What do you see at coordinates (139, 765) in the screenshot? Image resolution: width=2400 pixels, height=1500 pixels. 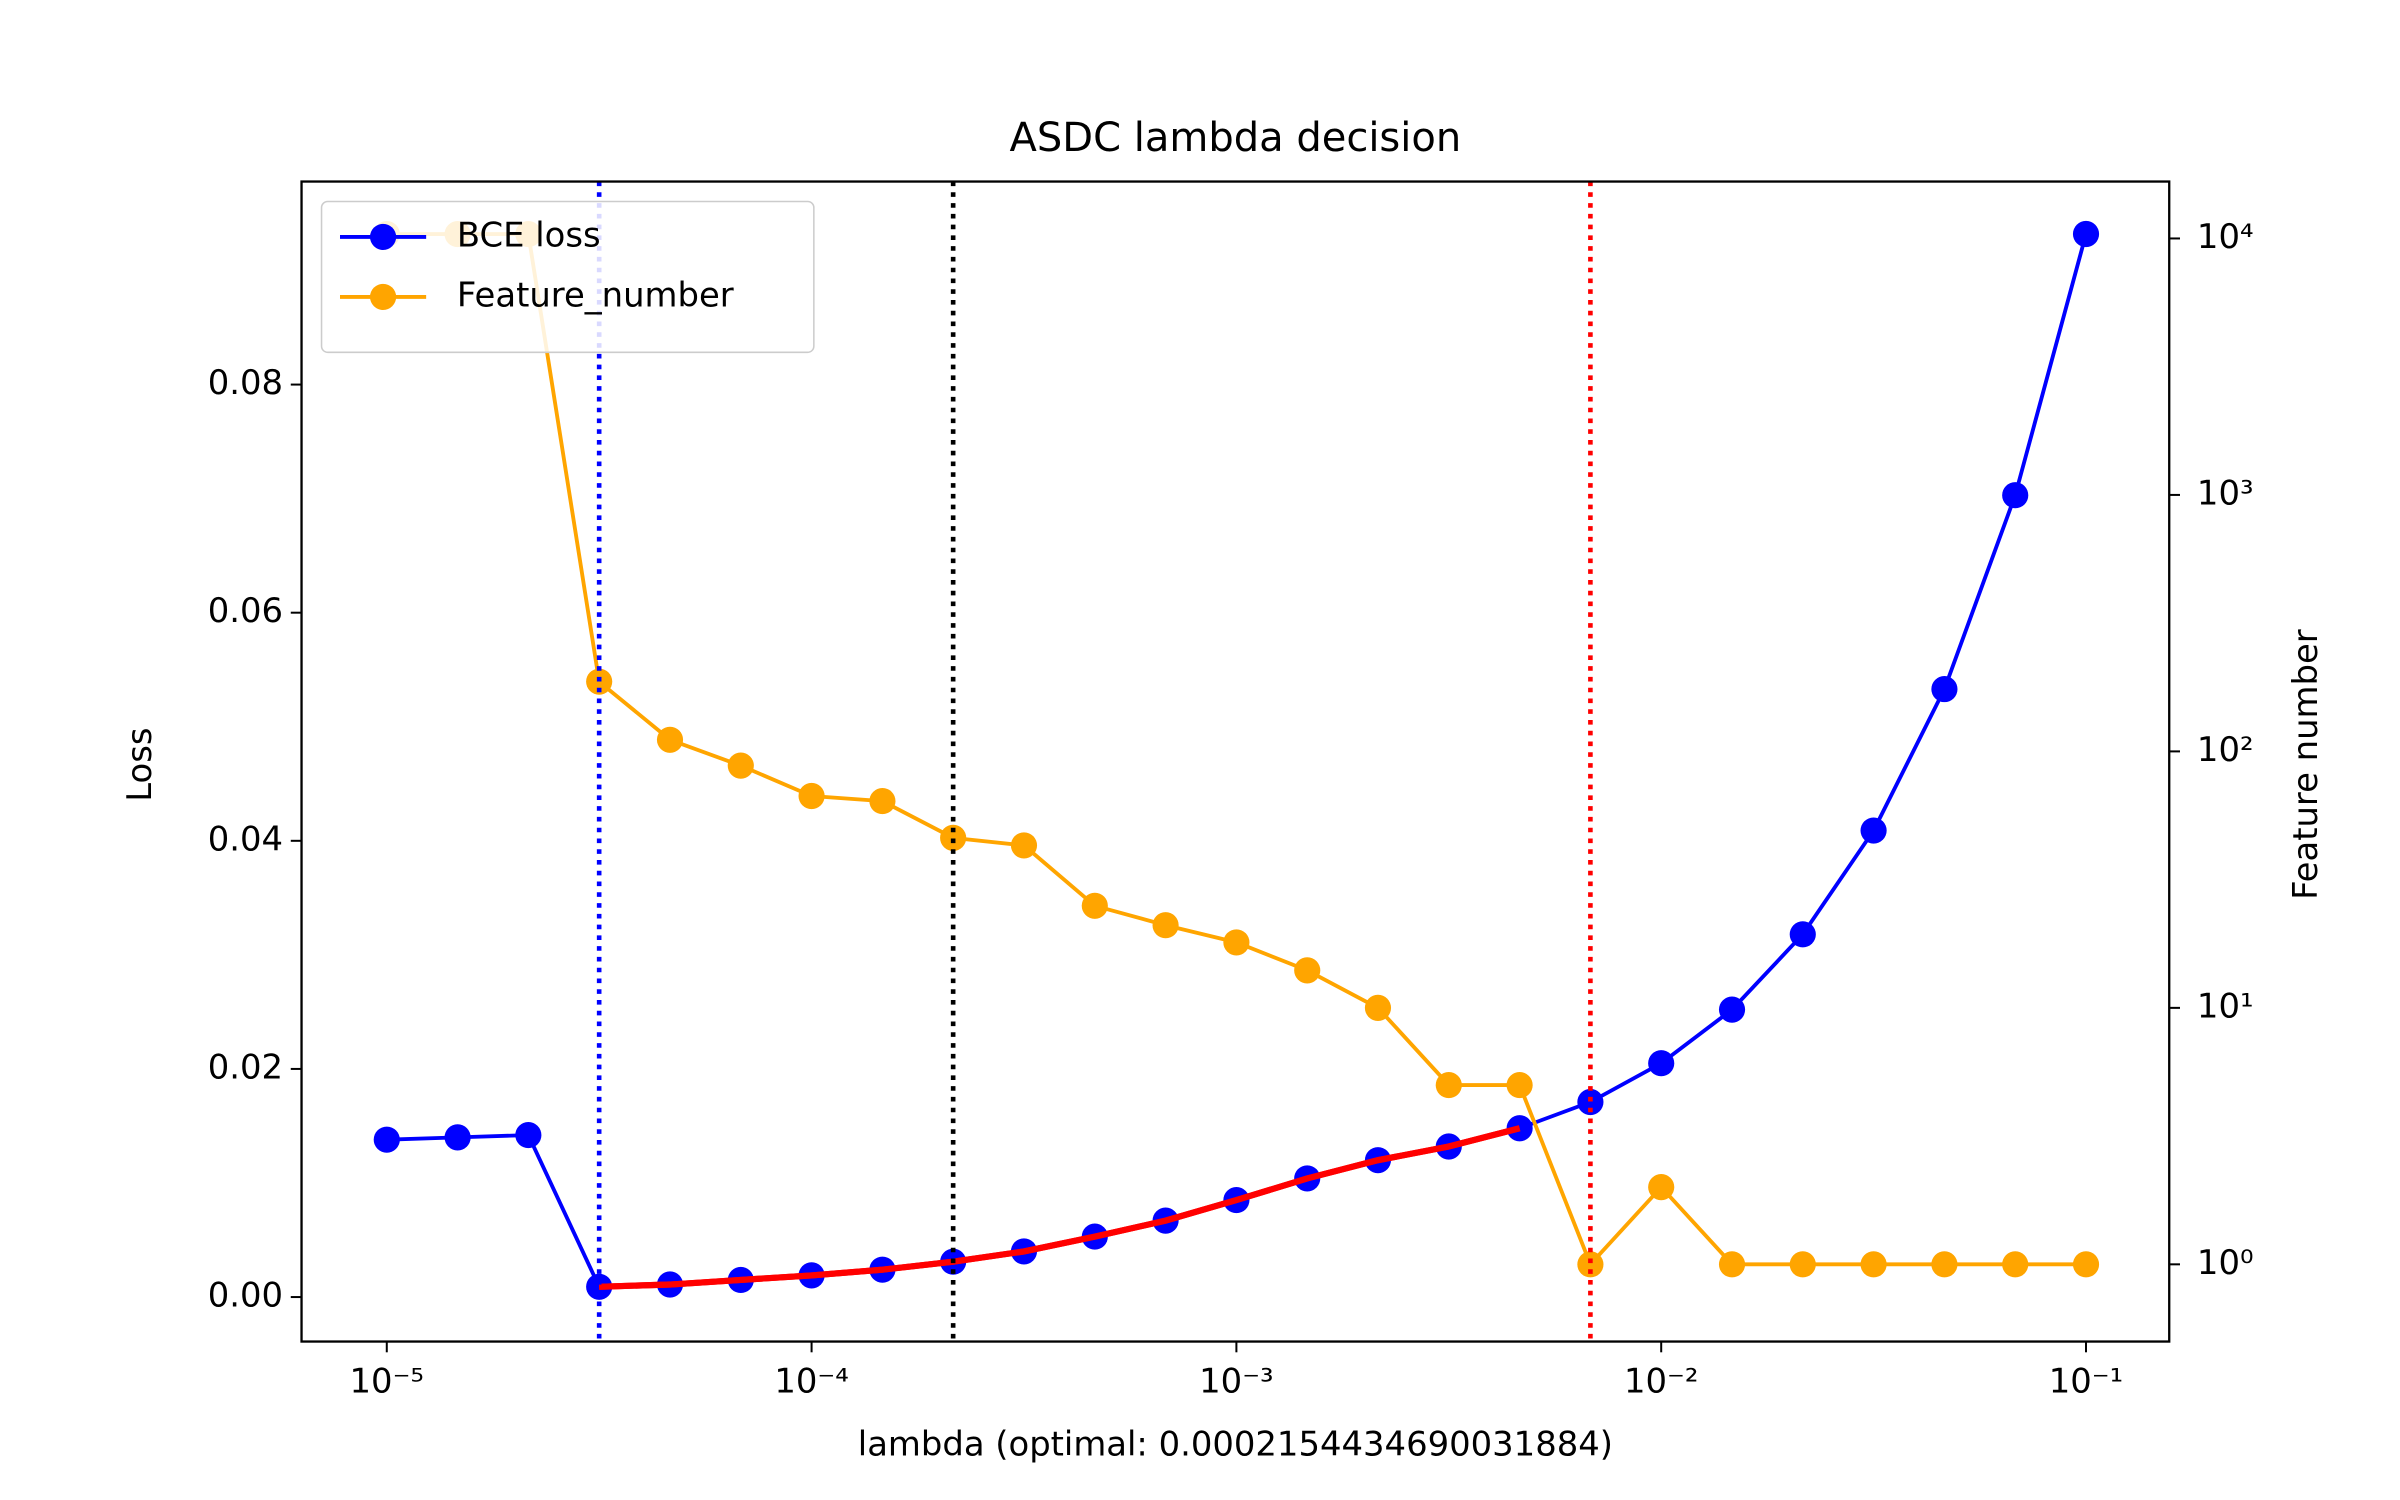 I see `y-axis-label: Loss` at bounding box center [139, 765].